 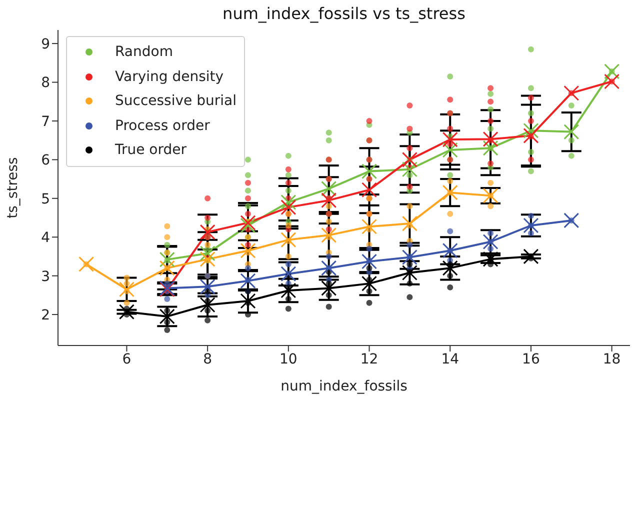 What do you see at coordinates (531, 359) in the screenshot?
I see `x-tick-label: 16` at bounding box center [531, 359].